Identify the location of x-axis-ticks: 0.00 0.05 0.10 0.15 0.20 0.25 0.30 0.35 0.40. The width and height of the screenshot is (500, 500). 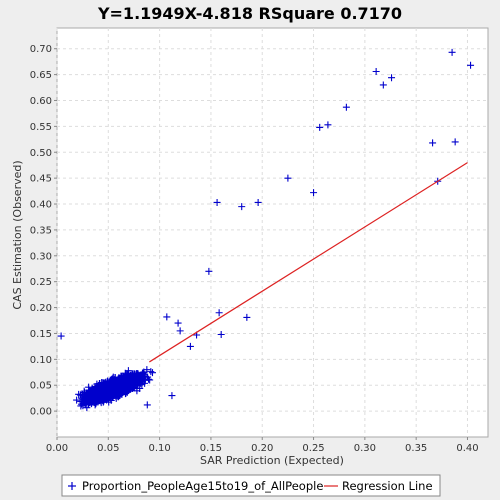
(262, 445).